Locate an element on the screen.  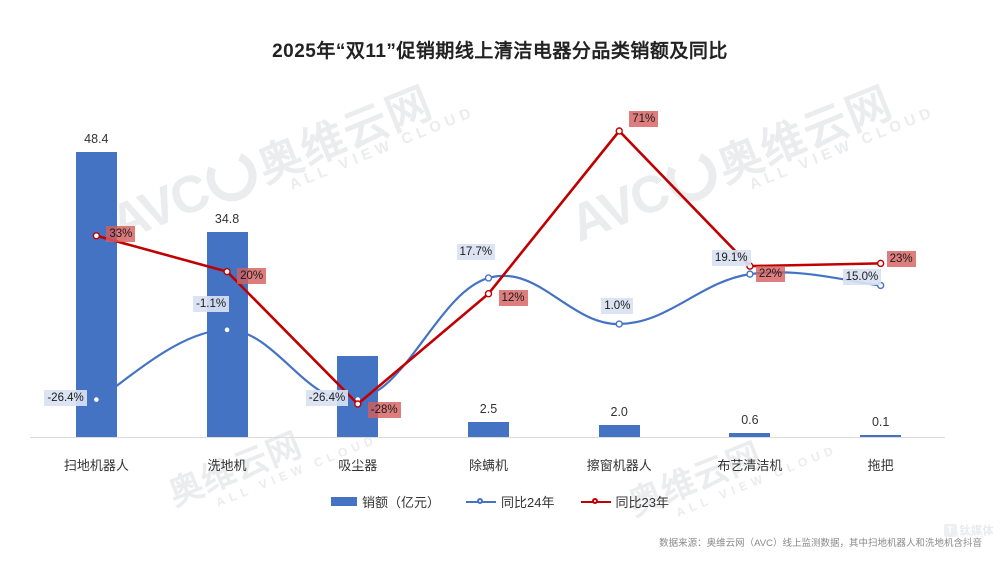
tmtpost-sub-label: TMTPOST is located at coordinates (971, 536).